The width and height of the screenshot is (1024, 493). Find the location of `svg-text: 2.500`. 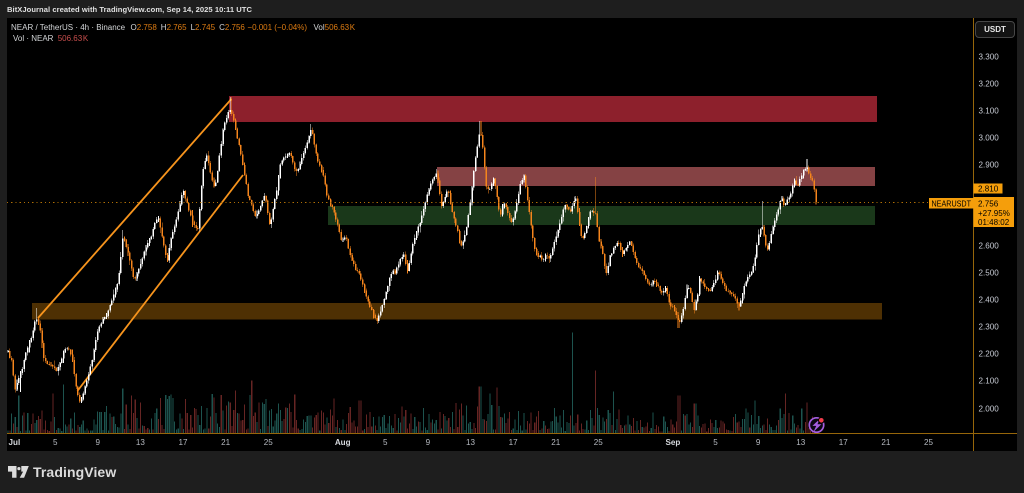

svg-text: 2.500 is located at coordinates (989, 273).